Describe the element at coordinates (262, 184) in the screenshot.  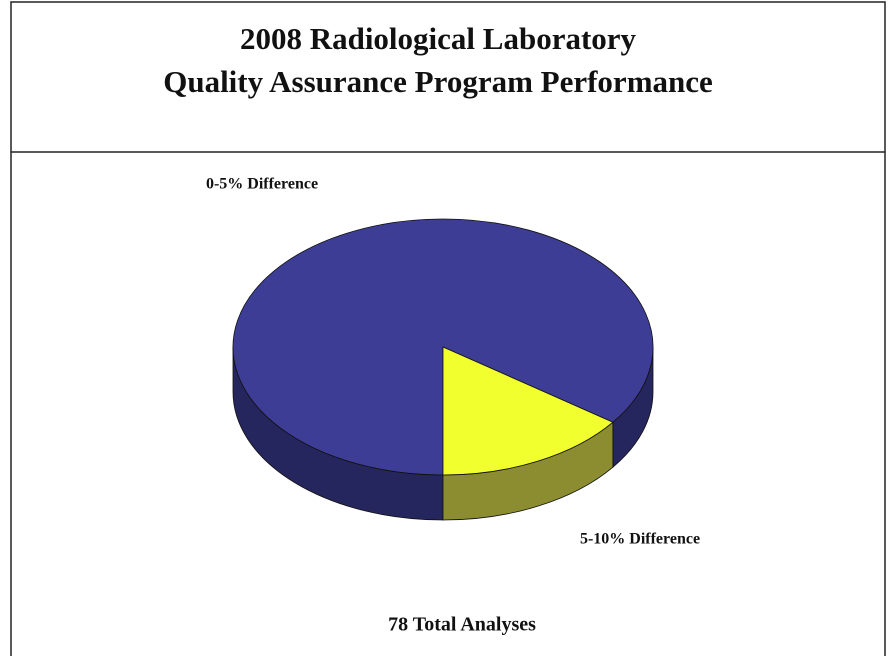
I see `slice-label: 0-5% Difference` at that location.